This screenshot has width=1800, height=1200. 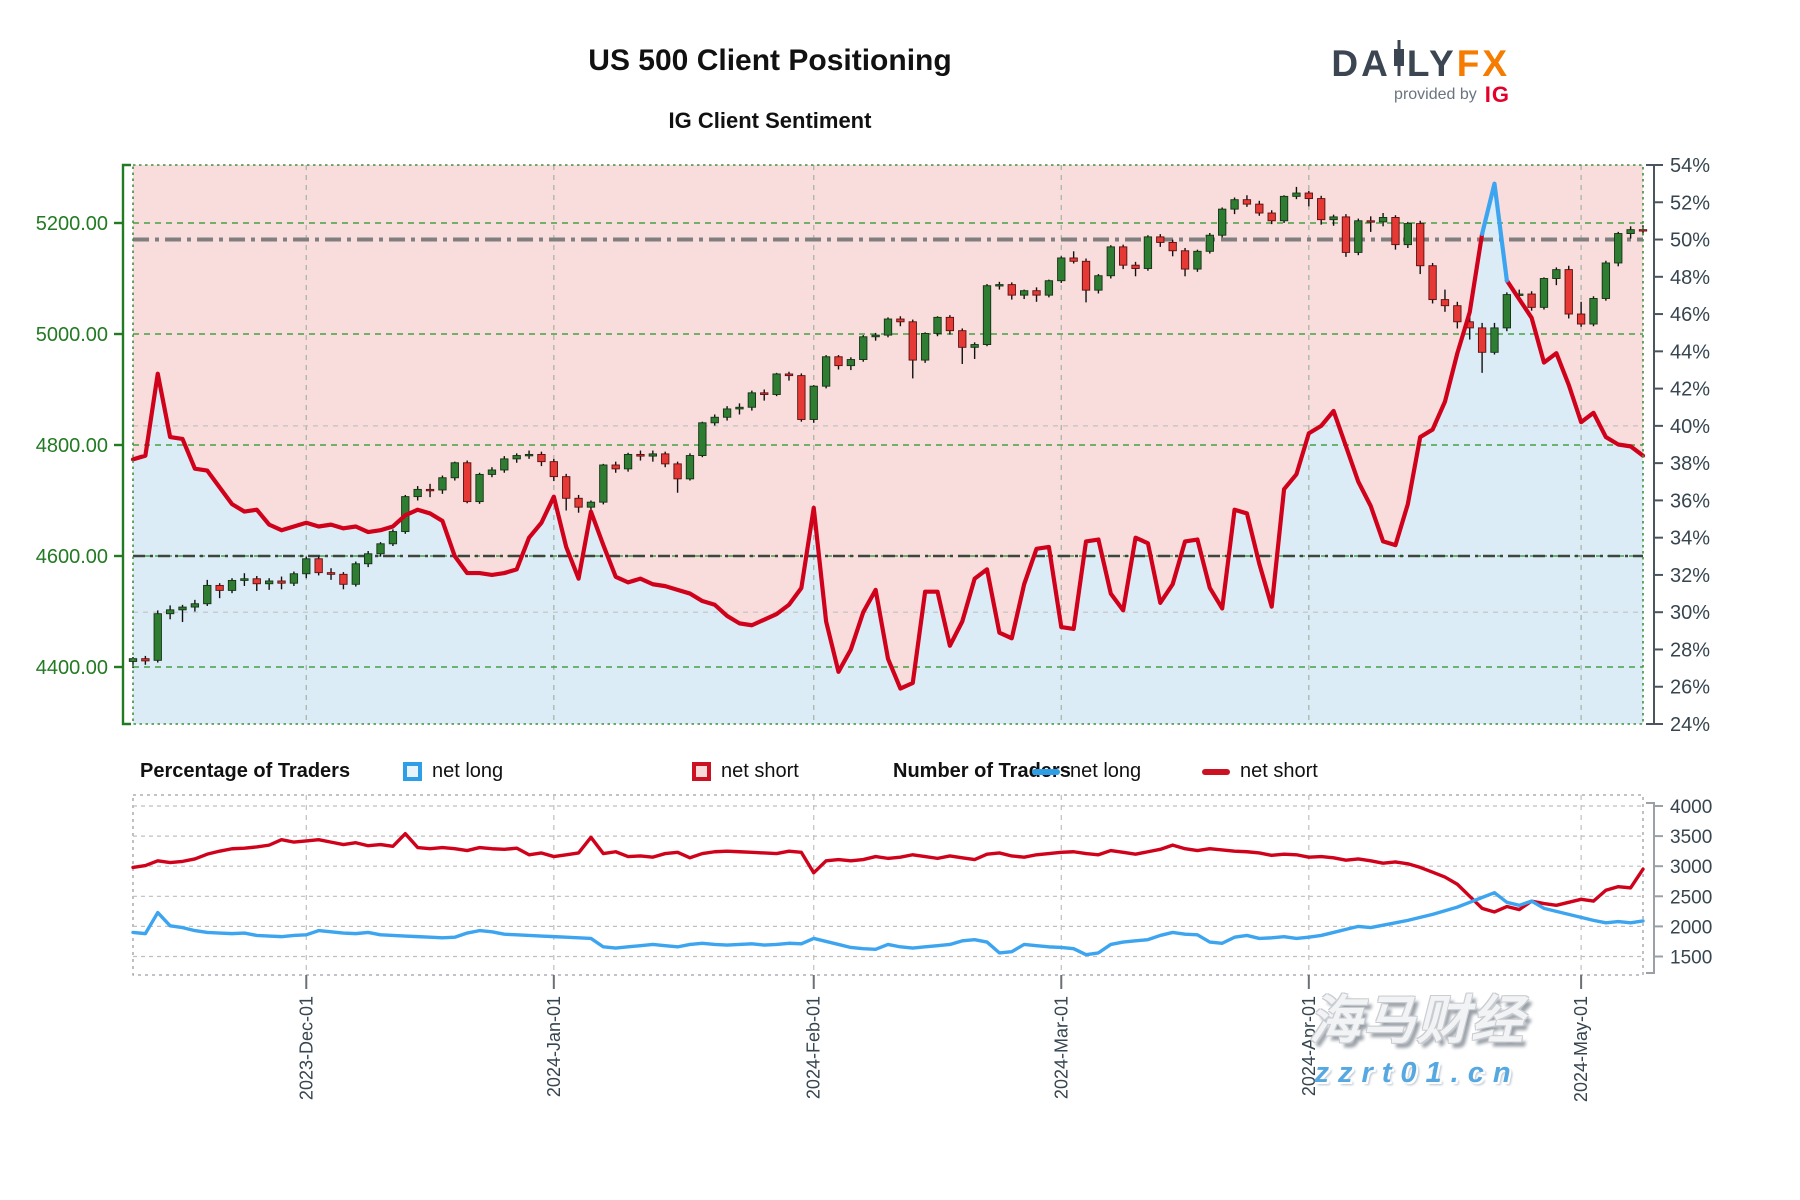 What do you see at coordinates (1581, 1049) in the screenshot?
I see `date-tick-label: 2024-May-01` at bounding box center [1581, 1049].